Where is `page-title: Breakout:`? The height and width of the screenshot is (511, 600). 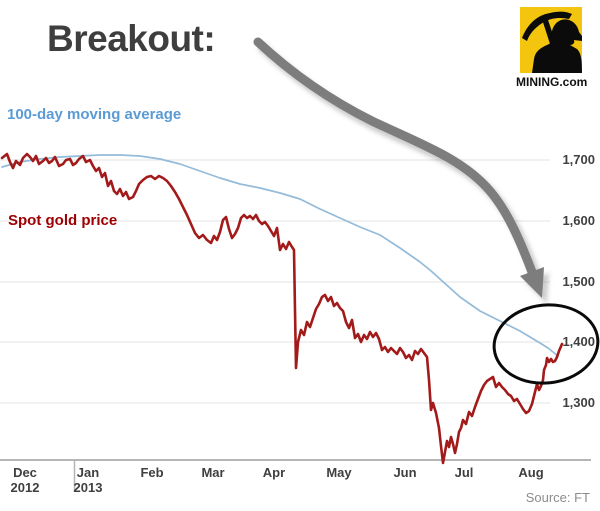 page-title: Breakout: is located at coordinates (131, 38).